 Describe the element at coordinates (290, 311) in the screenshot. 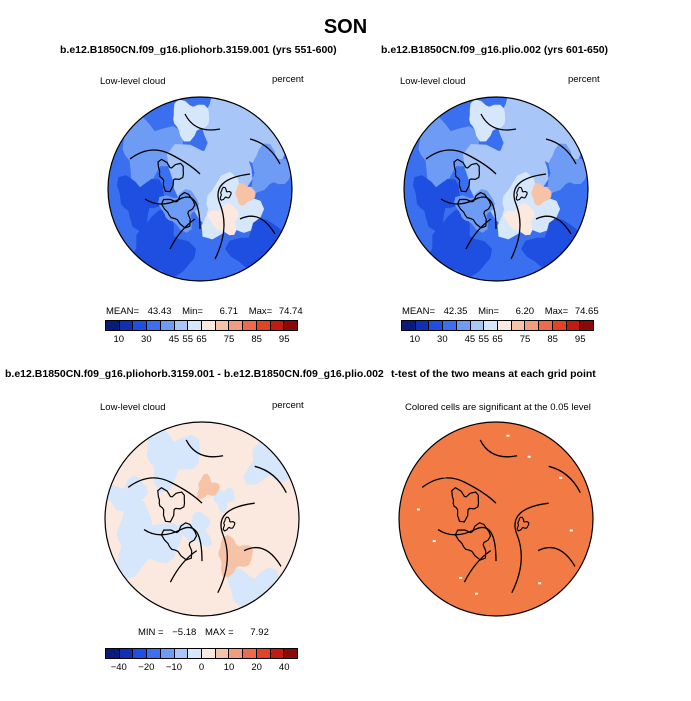

I see `panel1-max-value: 74.74` at that location.